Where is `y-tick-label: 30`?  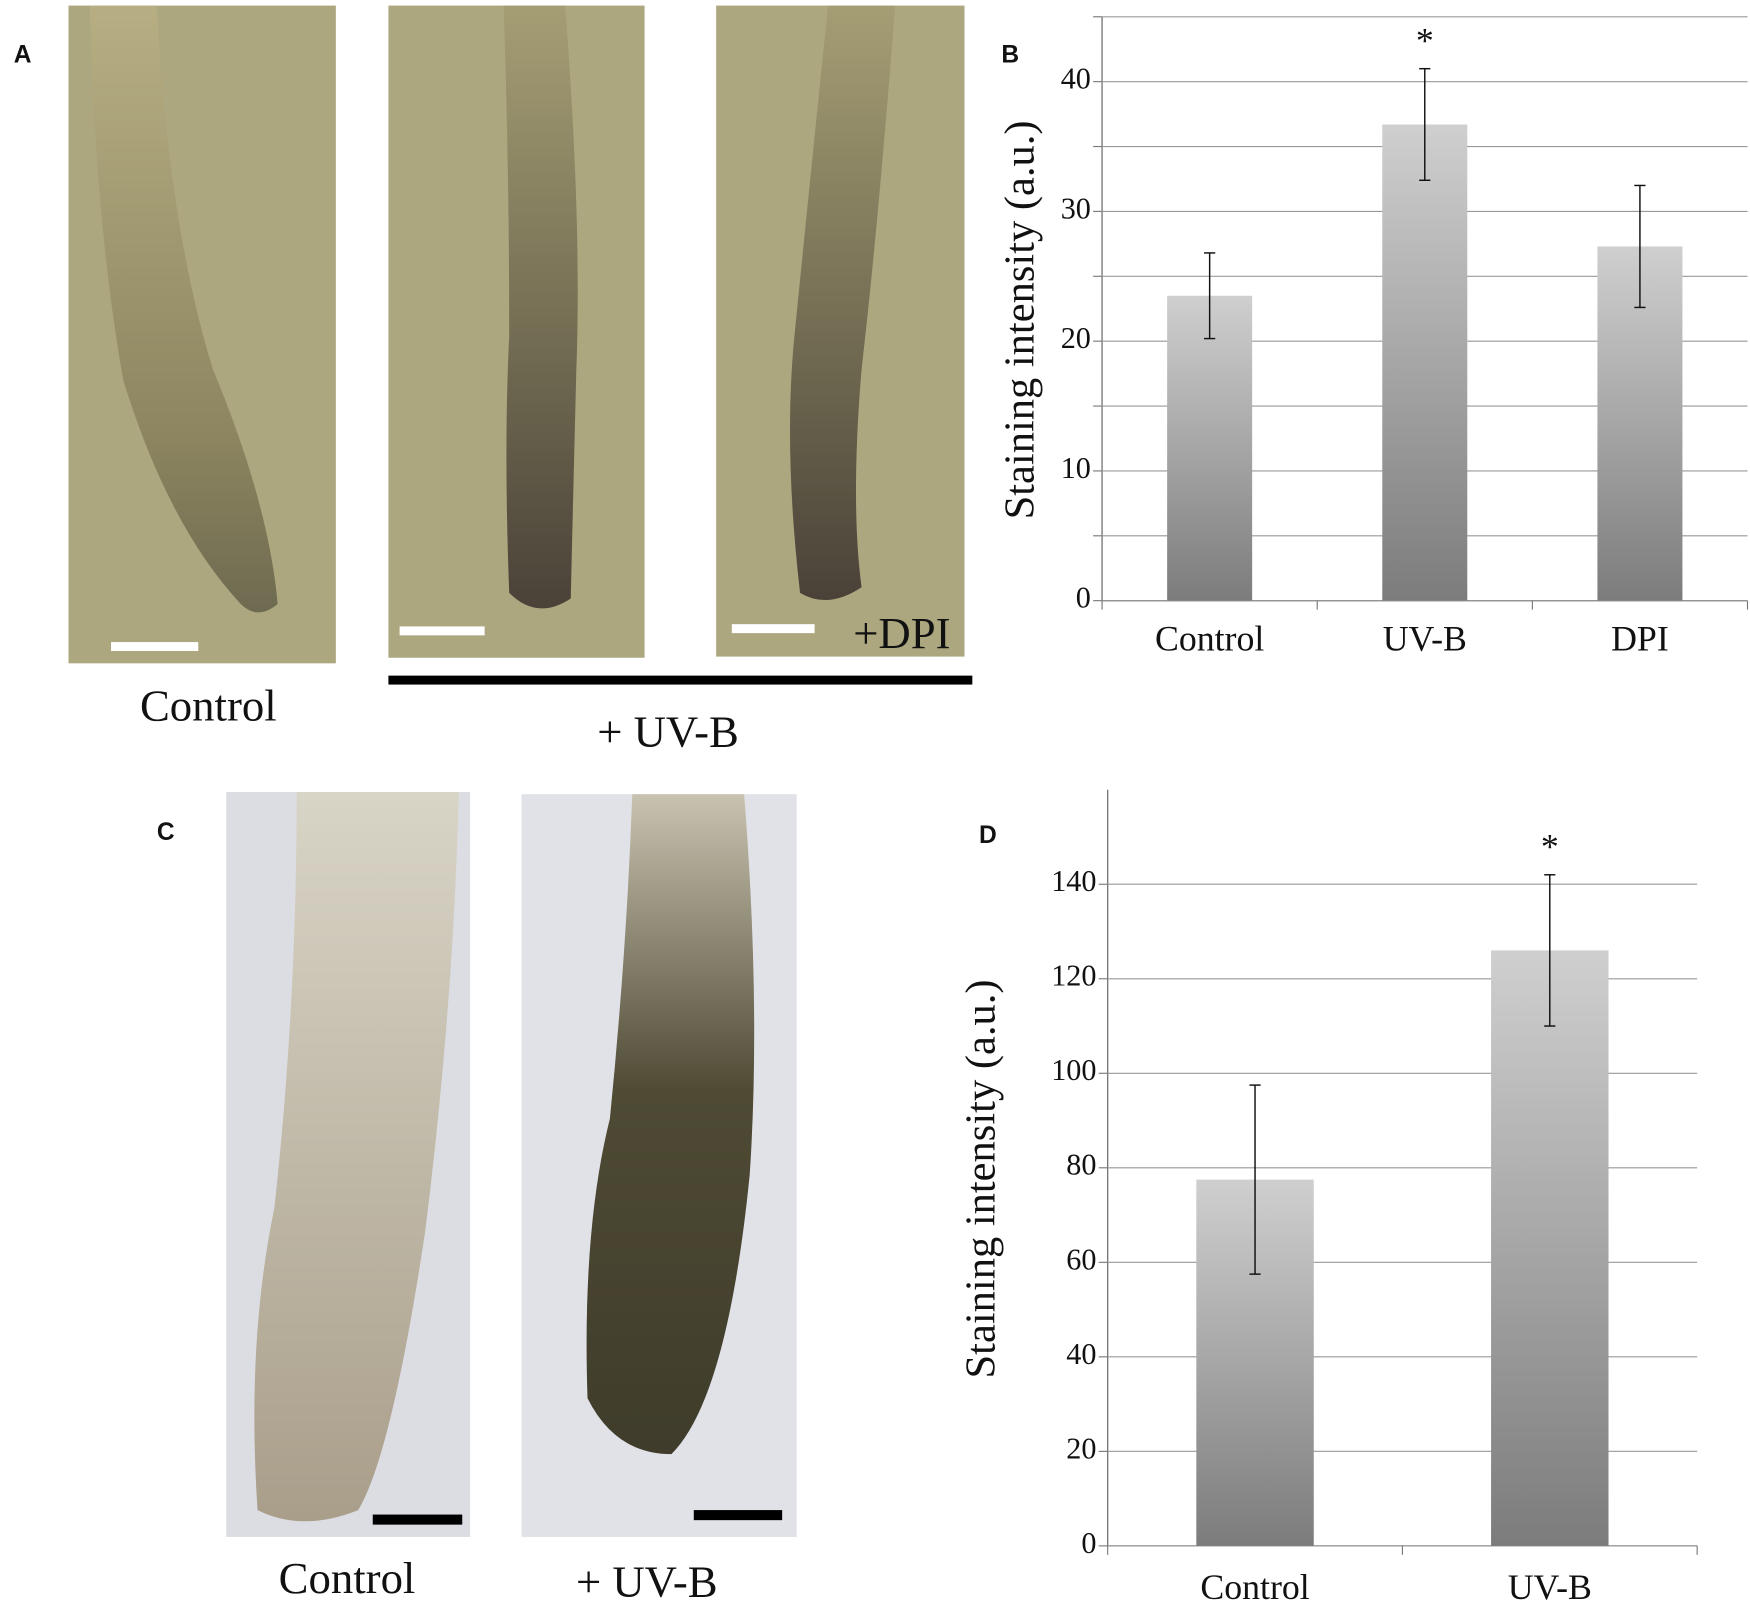
y-tick-label: 30 is located at coordinates (1076, 208).